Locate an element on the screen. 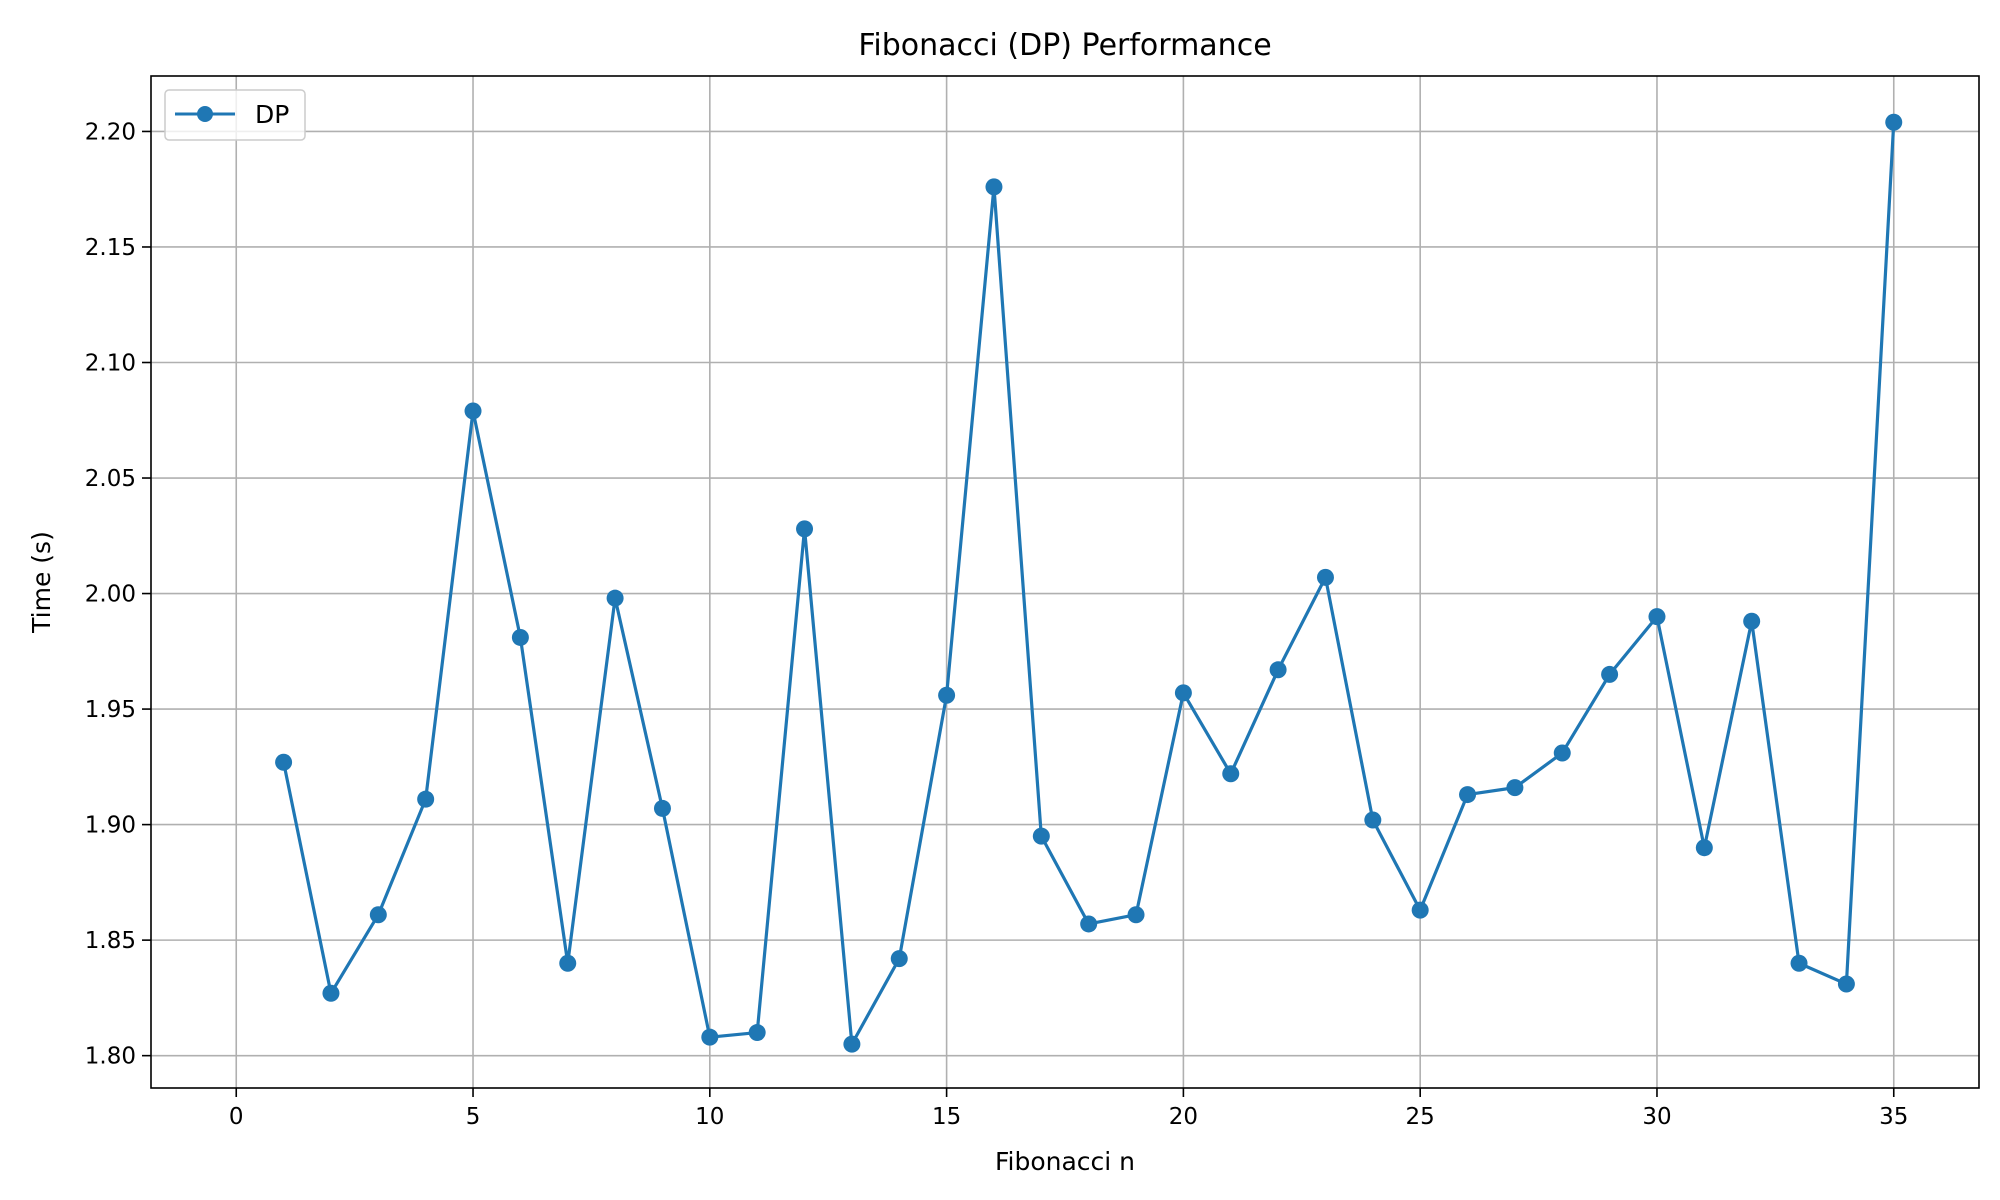 This screenshot has height=1200, width=2000. y-tick-label: 2.10 is located at coordinates (110, 364).